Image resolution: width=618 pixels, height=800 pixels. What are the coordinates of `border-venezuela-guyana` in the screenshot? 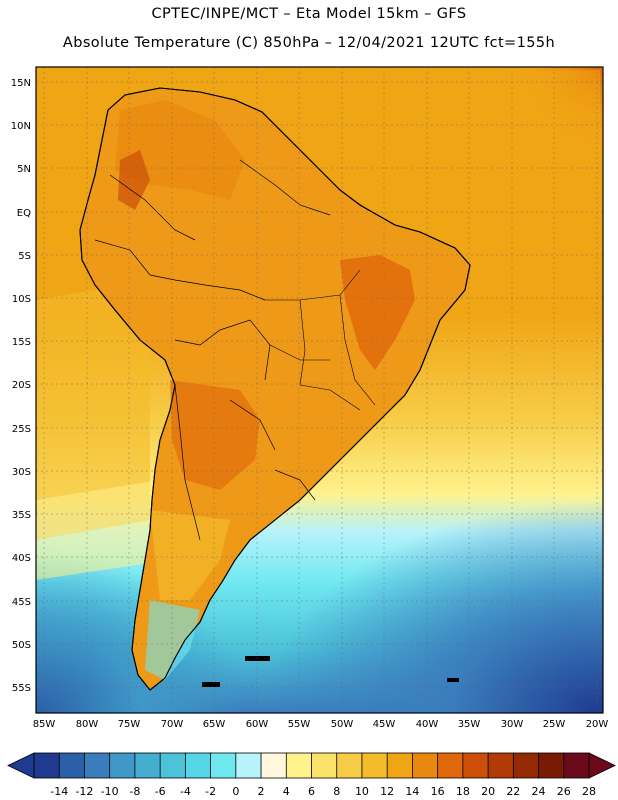 It's located at (285, 187).